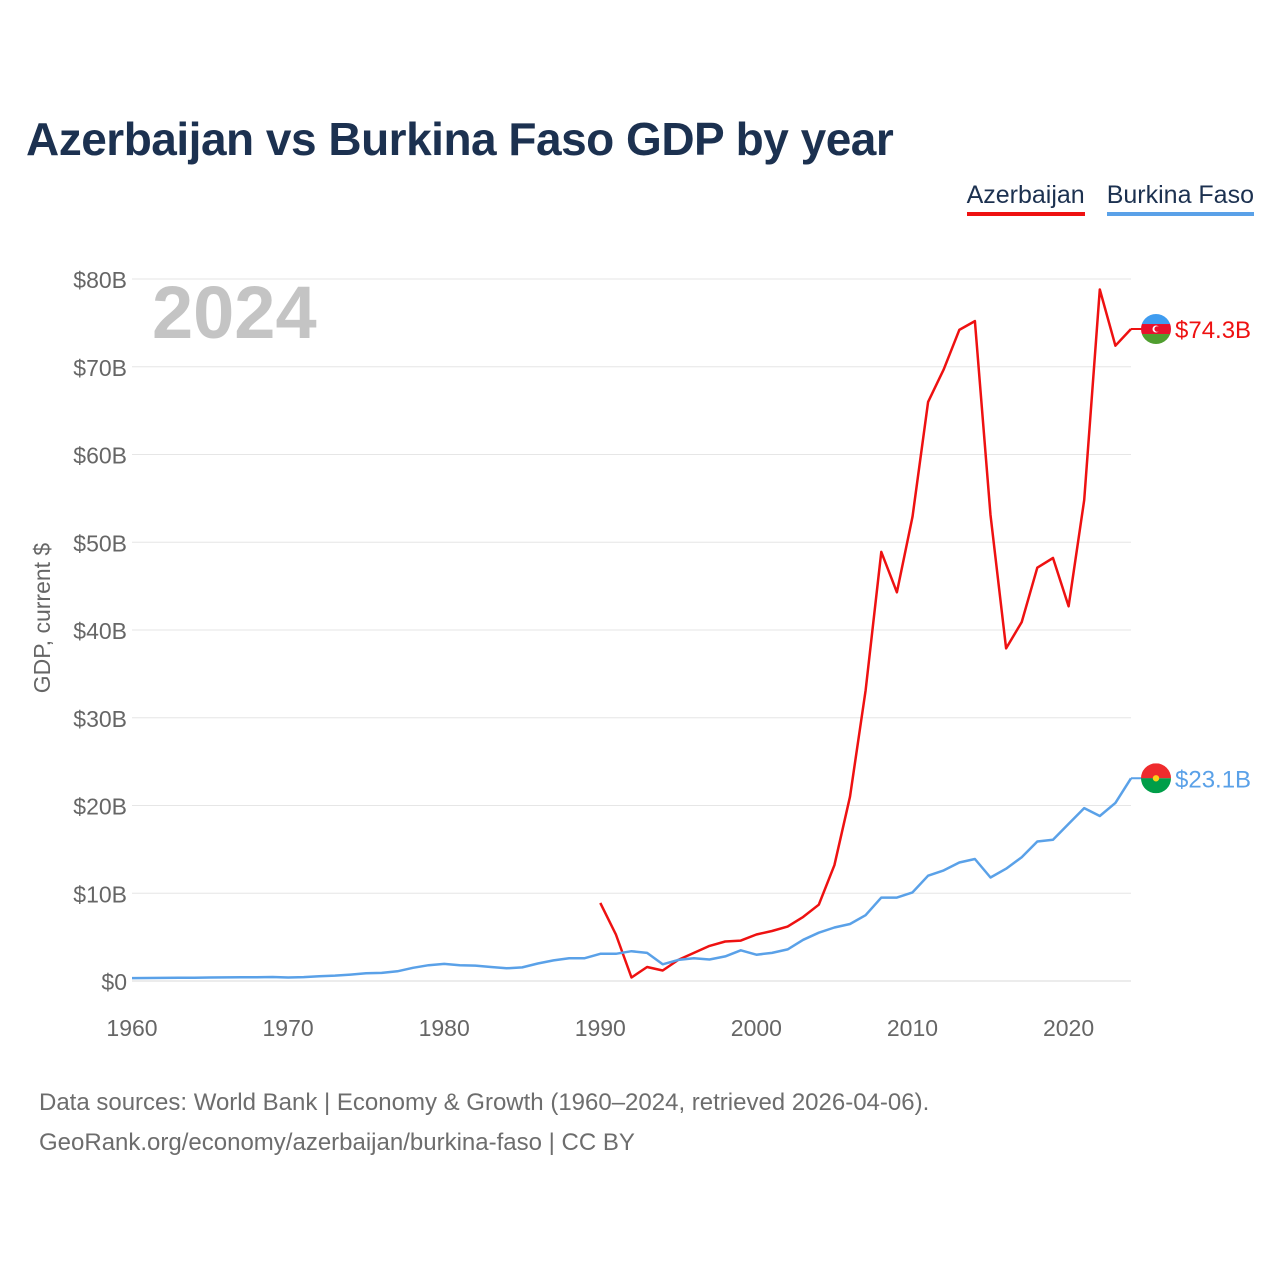  What do you see at coordinates (1068, 1028) in the screenshot?
I see `x-tick-label: 2020` at bounding box center [1068, 1028].